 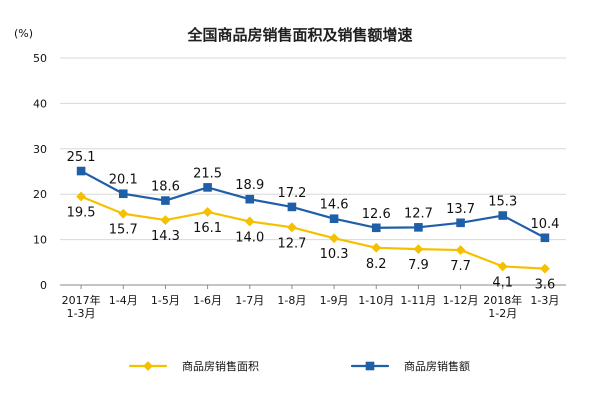 I want to click on data-label: 3.6, so click(x=545, y=285).